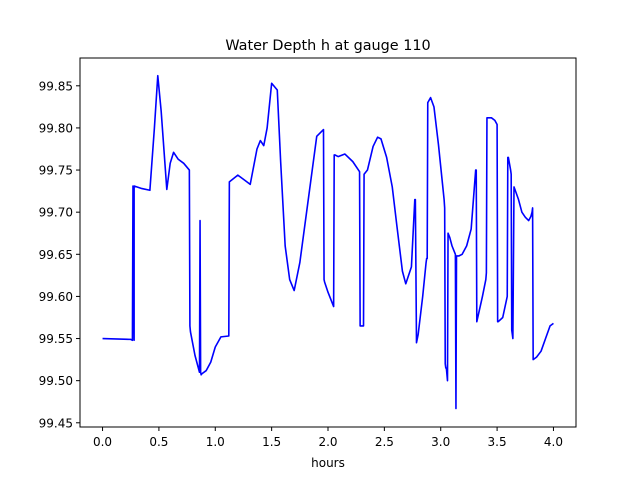 The height and width of the screenshot is (480, 640). What do you see at coordinates (440, 442) in the screenshot?
I see `x-tick-label: 3.0` at bounding box center [440, 442].